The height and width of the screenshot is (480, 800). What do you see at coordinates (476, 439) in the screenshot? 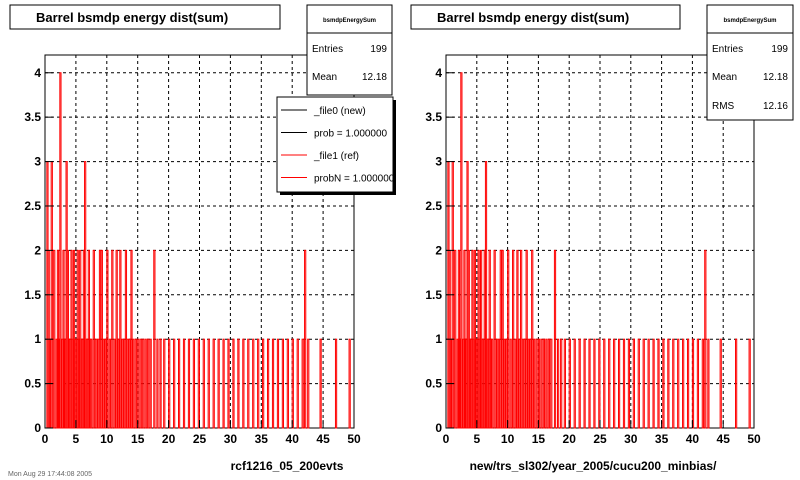
I see `p2-x-tick-label-1: 5` at bounding box center [476, 439].